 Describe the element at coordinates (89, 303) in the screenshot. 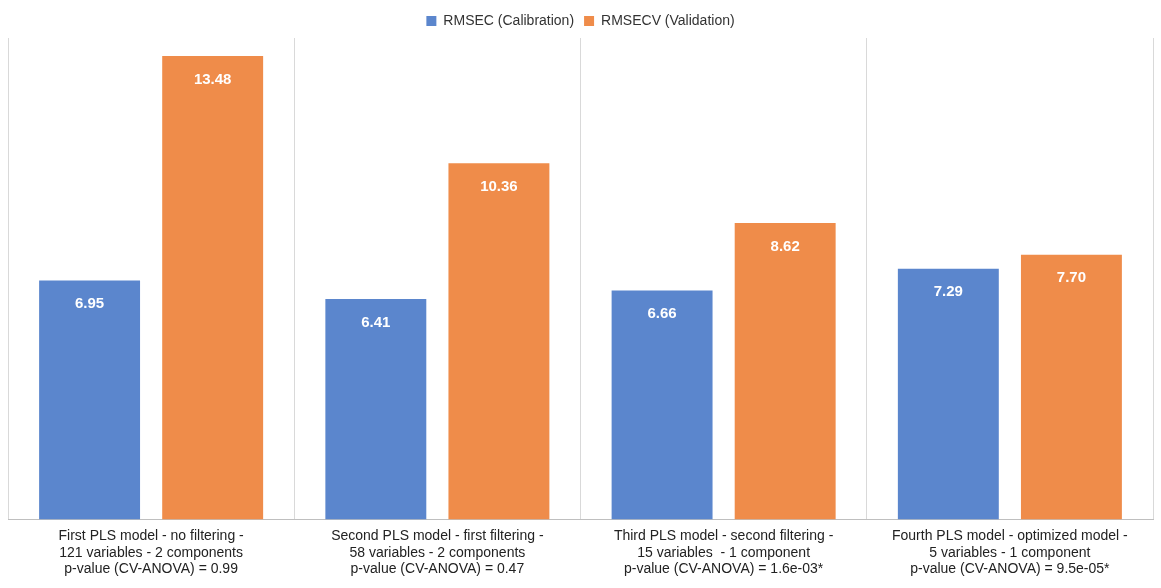

I see `data-label: 6.95` at that location.